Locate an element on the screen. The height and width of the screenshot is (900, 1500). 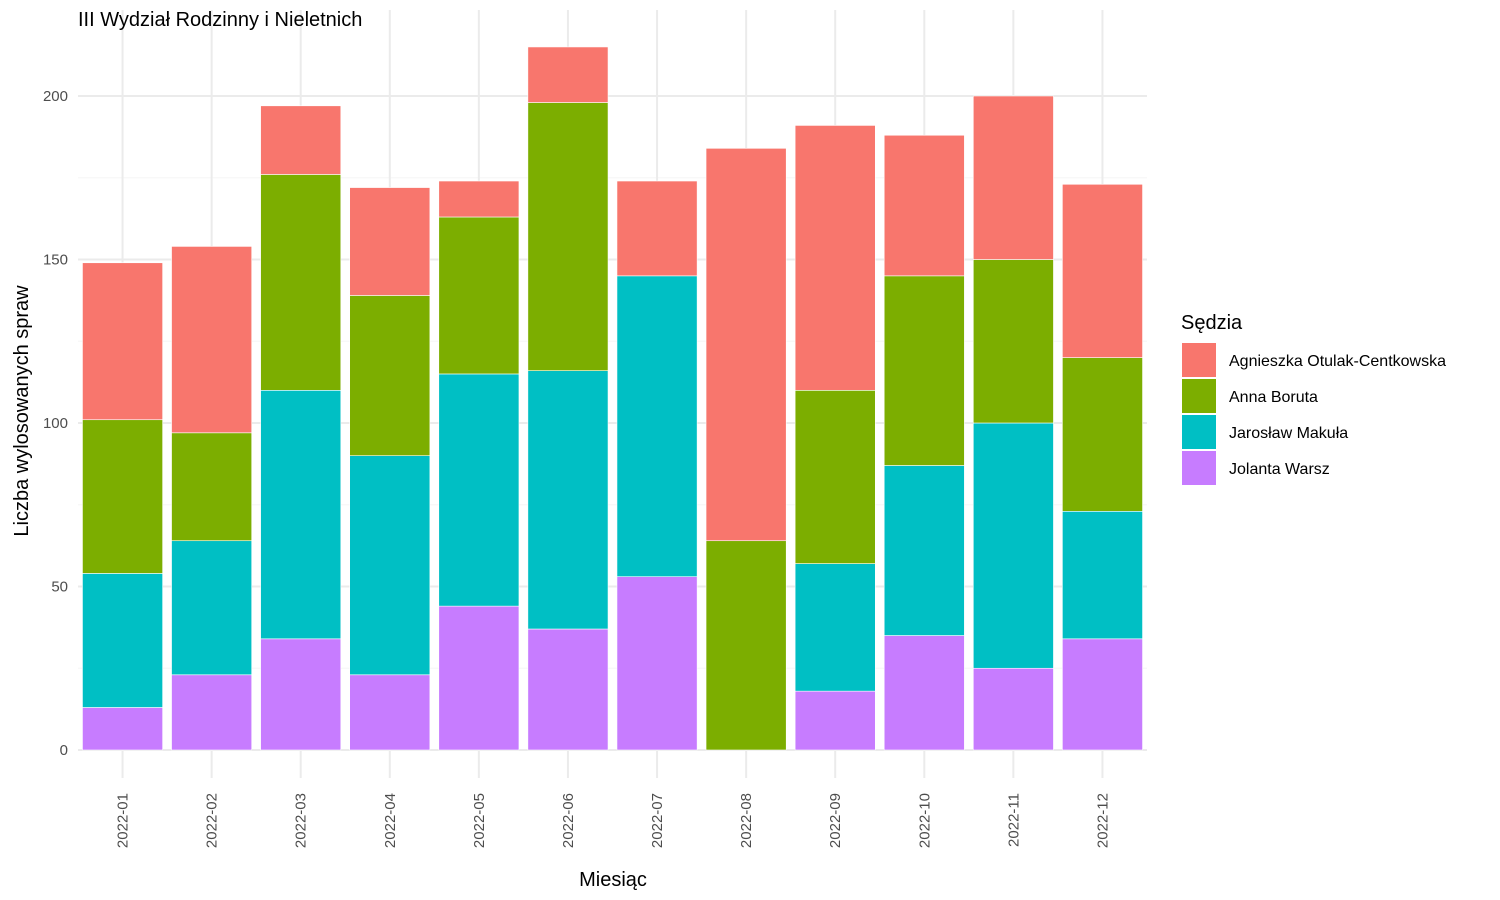
y-tick-label: 100 is located at coordinates (55, 423).